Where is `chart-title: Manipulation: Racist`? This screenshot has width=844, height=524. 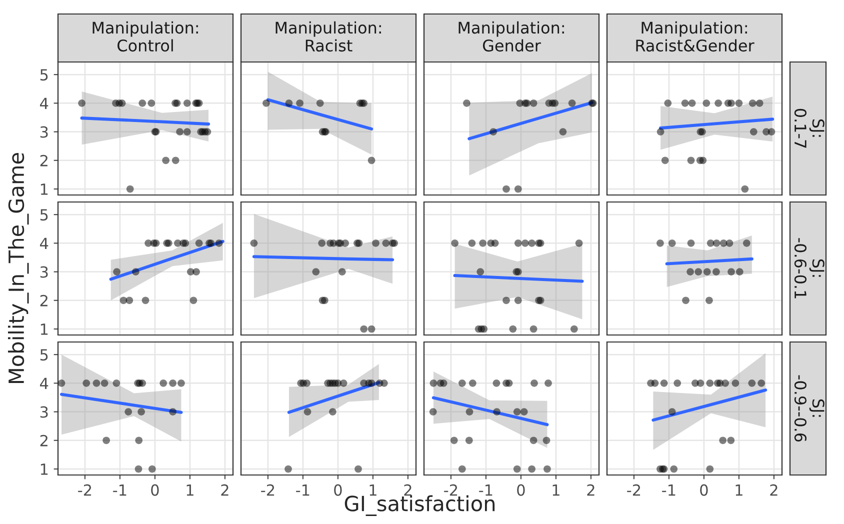 chart-title: Manipulation: Racist is located at coordinates (328, 36).